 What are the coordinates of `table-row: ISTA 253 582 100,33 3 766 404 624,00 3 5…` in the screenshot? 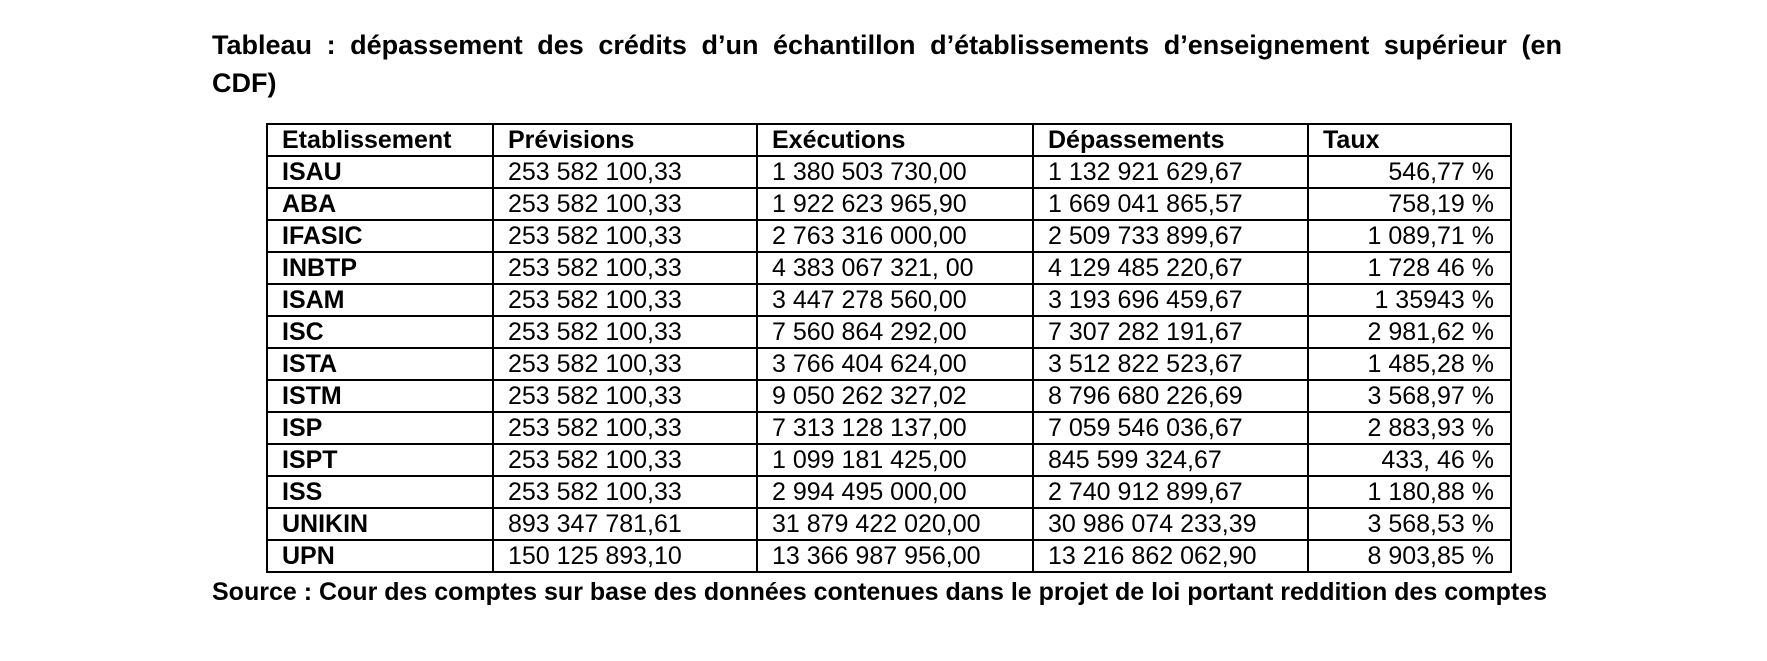 It's located at (889, 364).